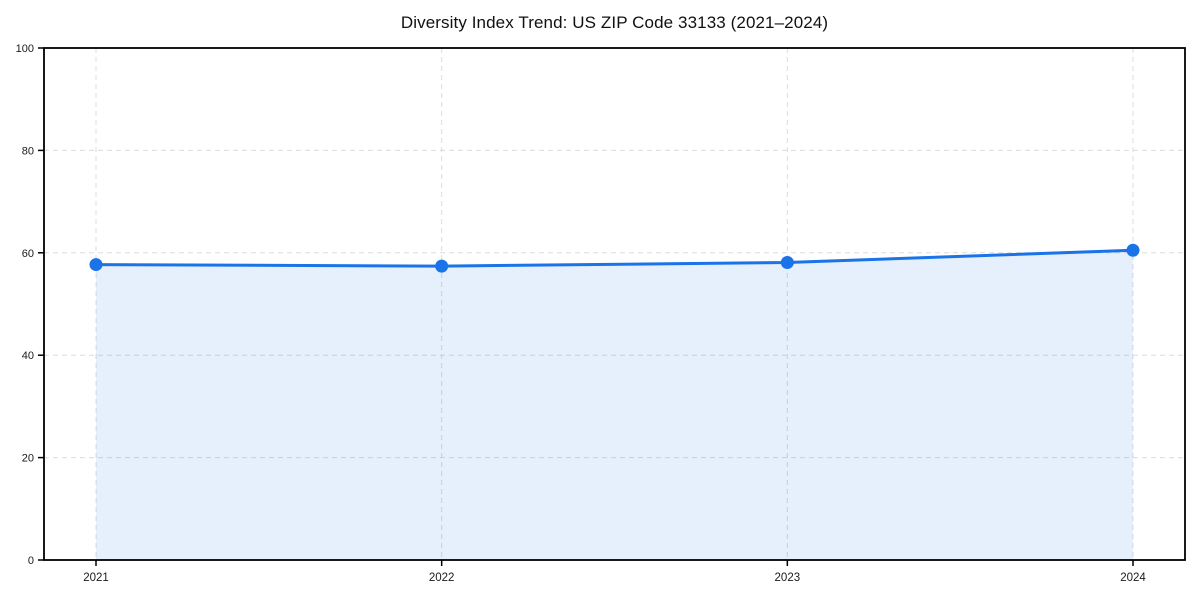  I want to click on data-point-2021, so click(96, 265).